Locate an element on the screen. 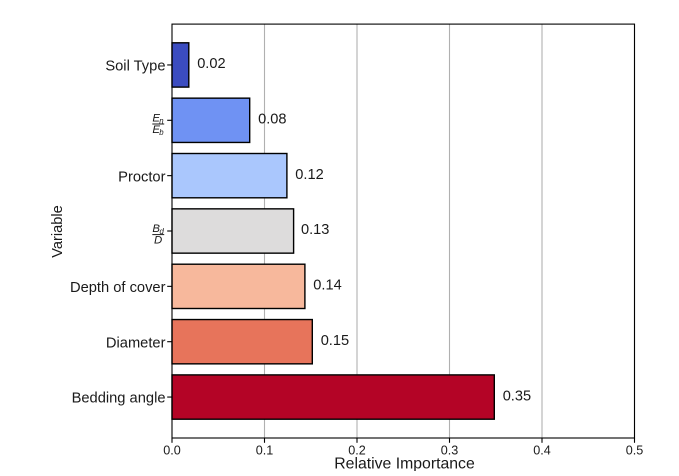  svg-text: D is located at coordinates (158, 241).